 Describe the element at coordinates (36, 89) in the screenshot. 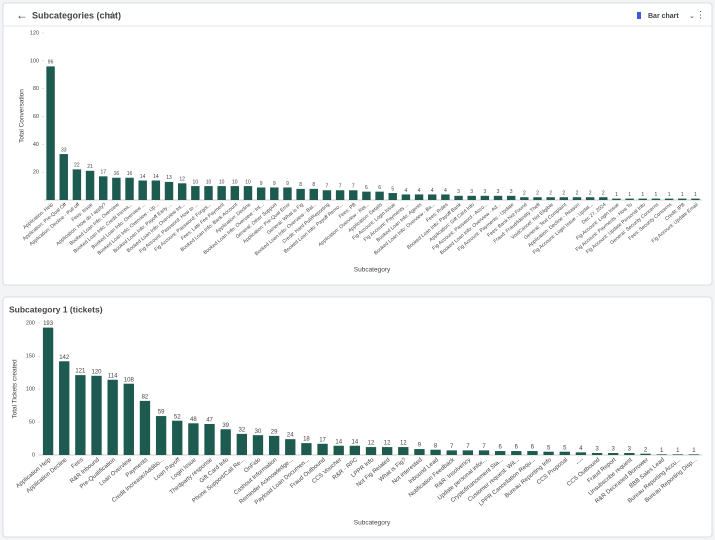

I see `y-tick-label: 80` at that location.